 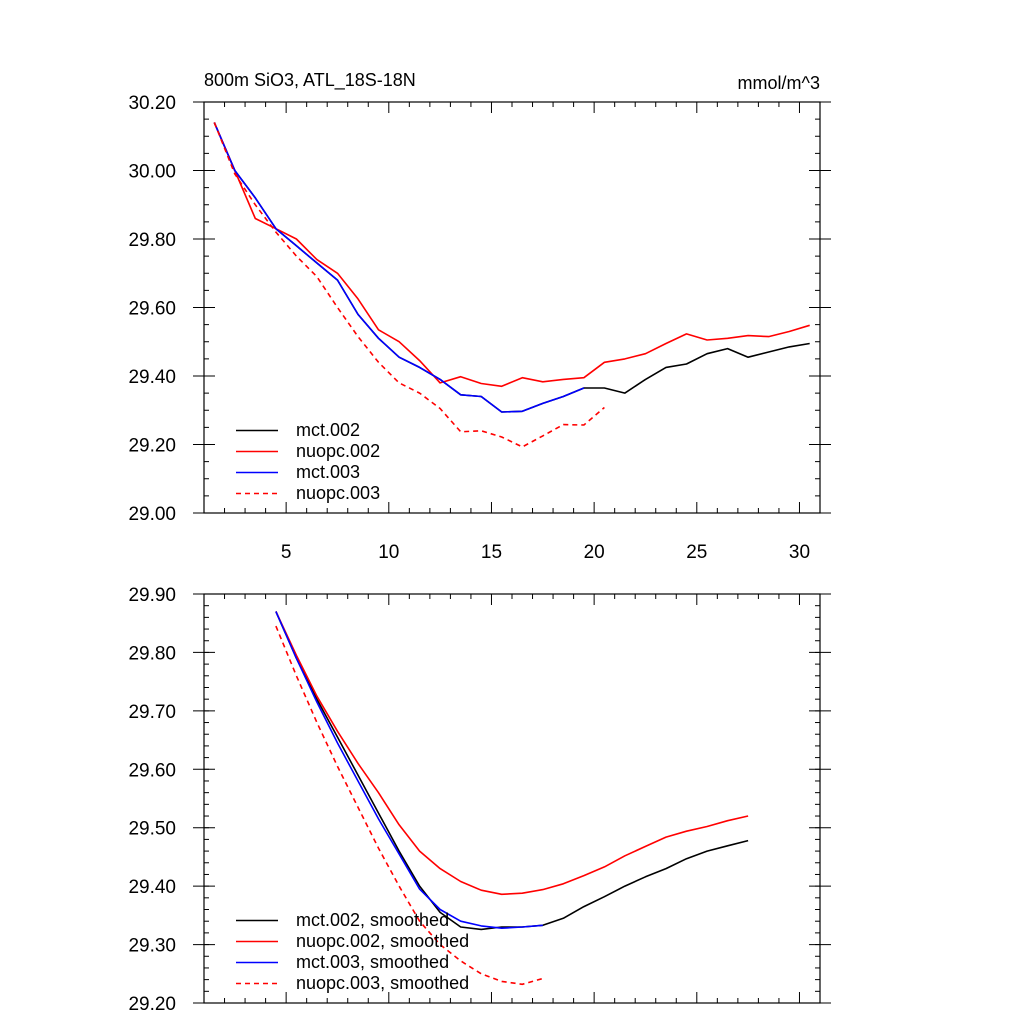 What do you see at coordinates (696, 552) in the screenshot?
I see `x-tick-label: 25` at bounding box center [696, 552].